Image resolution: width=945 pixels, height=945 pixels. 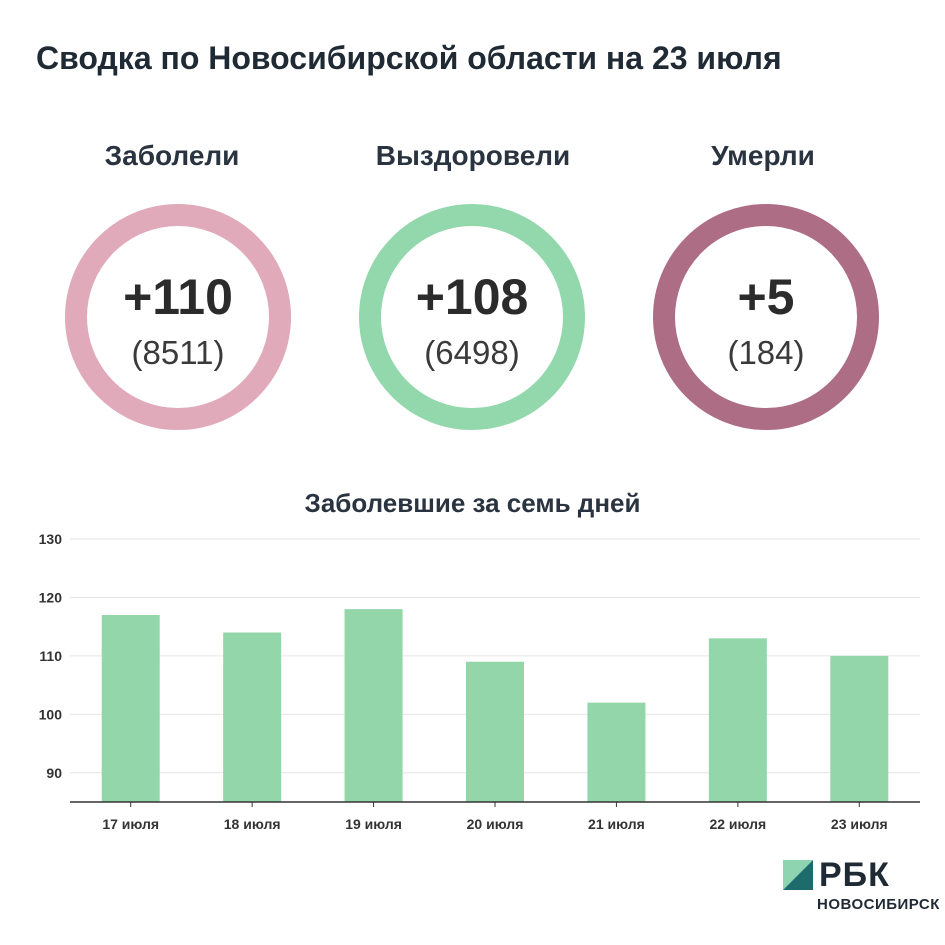 What do you see at coordinates (130, 824) in the screenshot?
I see `x-tick-label: 17 июля` at bounding box center [130, 824].